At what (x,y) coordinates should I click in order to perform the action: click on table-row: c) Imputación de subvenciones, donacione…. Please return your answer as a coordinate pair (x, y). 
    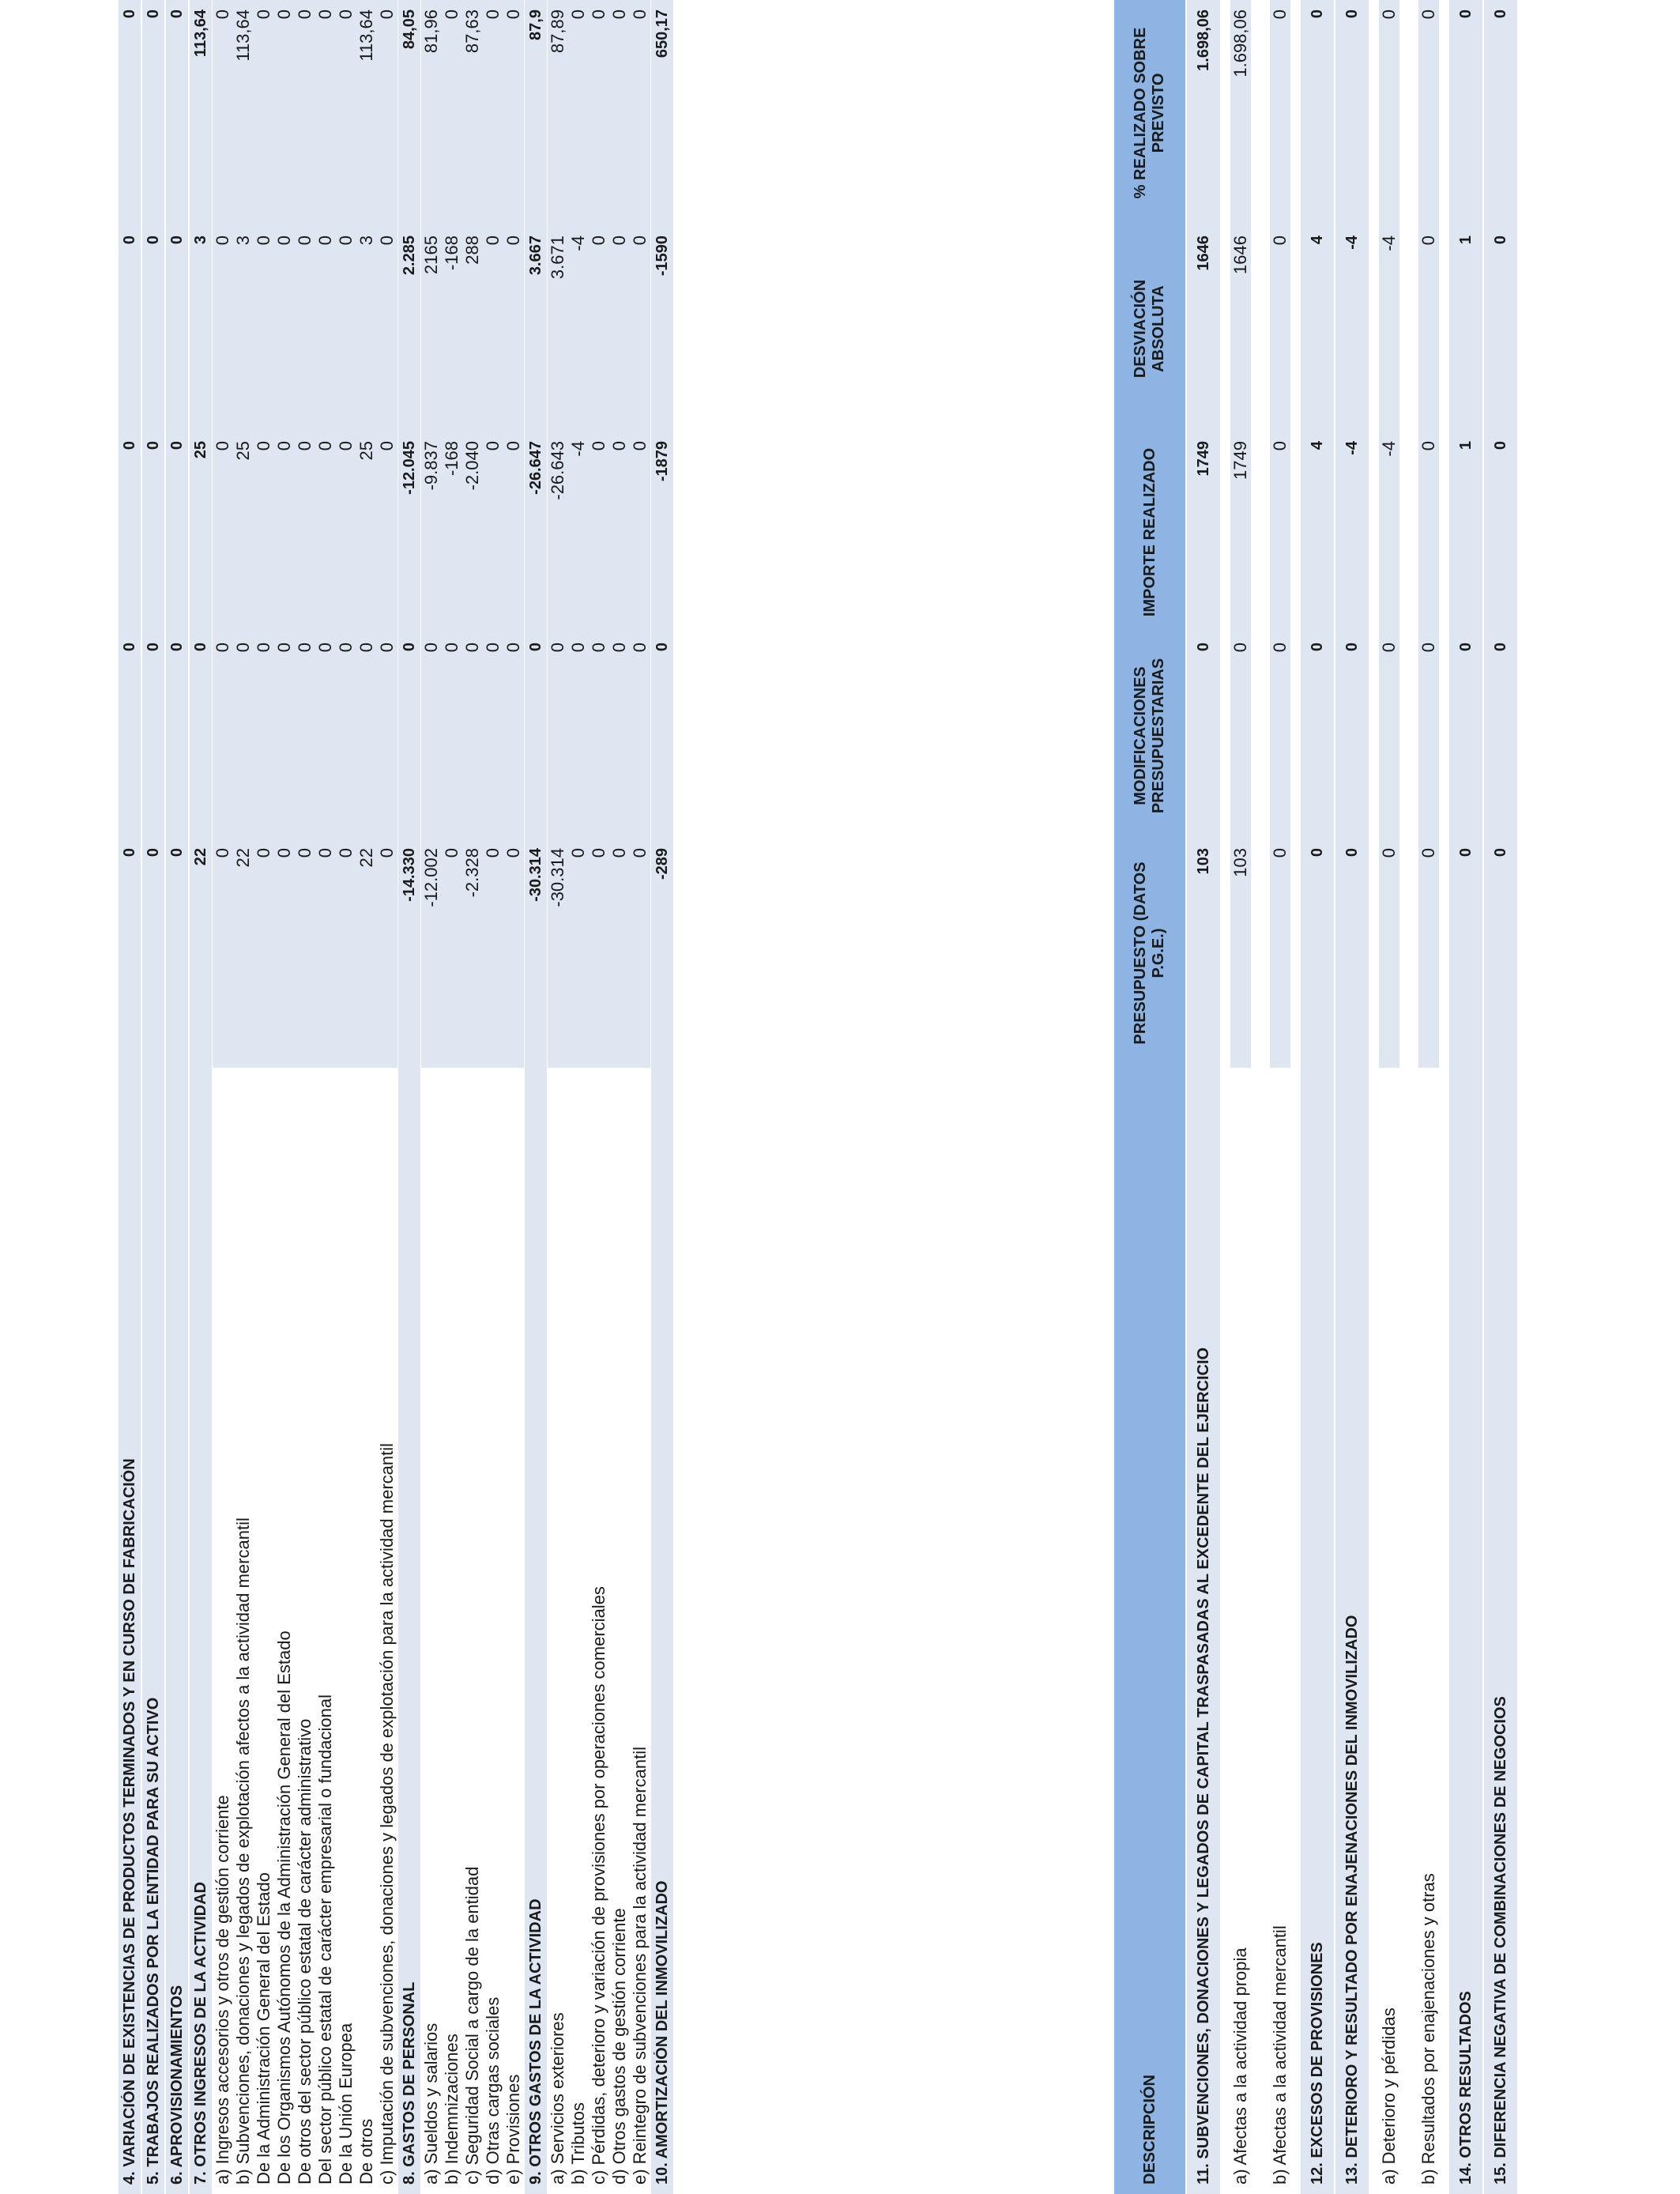
    Looking at the image, I should click on (387, 1097).